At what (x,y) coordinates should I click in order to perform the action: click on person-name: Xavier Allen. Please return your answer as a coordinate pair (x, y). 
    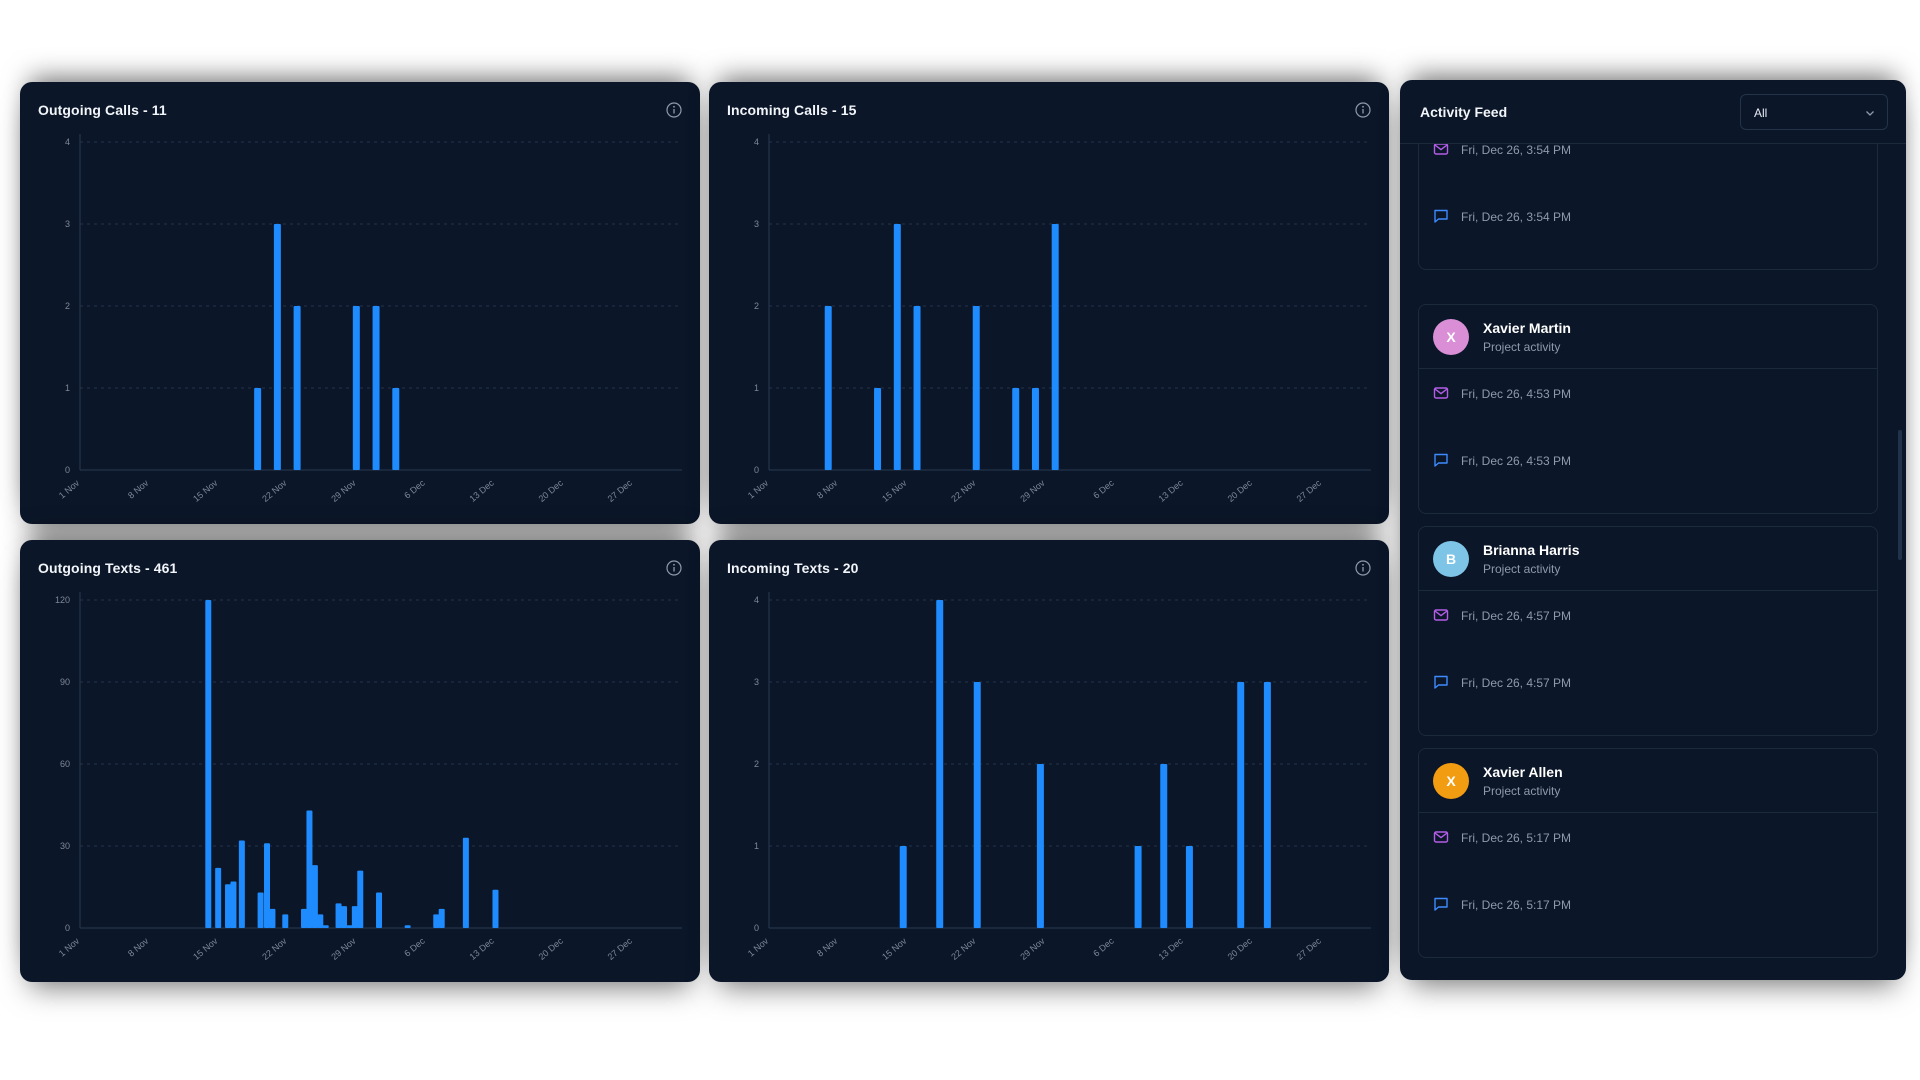
    Looking at the image, I should click on (1523, 772).